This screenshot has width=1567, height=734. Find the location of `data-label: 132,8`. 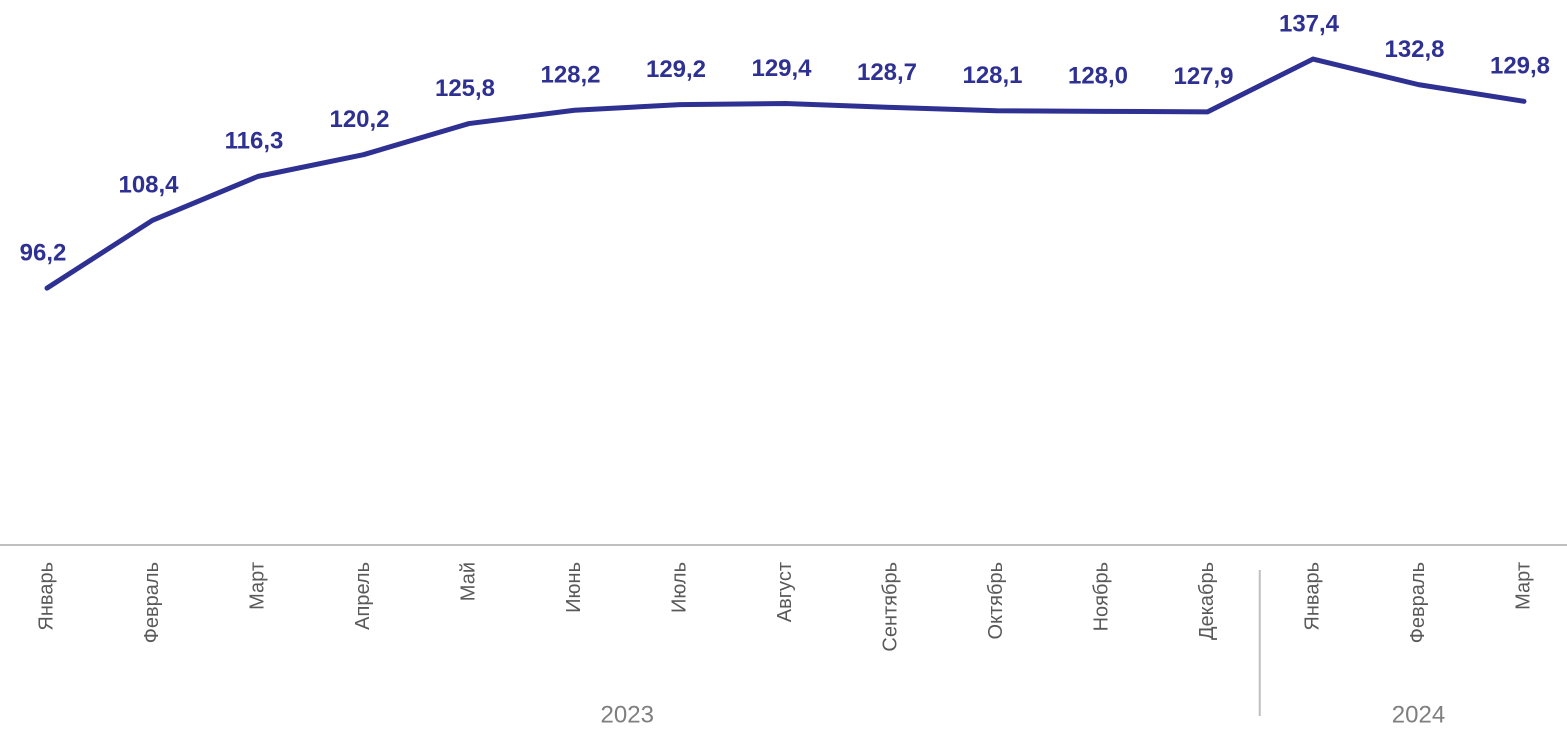

data-label: 132,8 is located at coordinates (1414, 49).